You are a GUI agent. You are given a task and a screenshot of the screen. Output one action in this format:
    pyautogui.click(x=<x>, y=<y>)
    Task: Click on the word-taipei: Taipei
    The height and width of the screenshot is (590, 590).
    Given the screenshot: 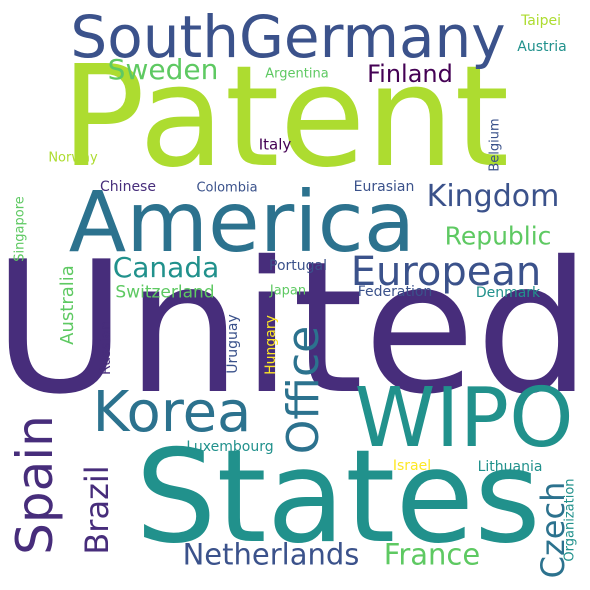 What is the action you would take?
    pyautogui.click(x=541, y=21)
    